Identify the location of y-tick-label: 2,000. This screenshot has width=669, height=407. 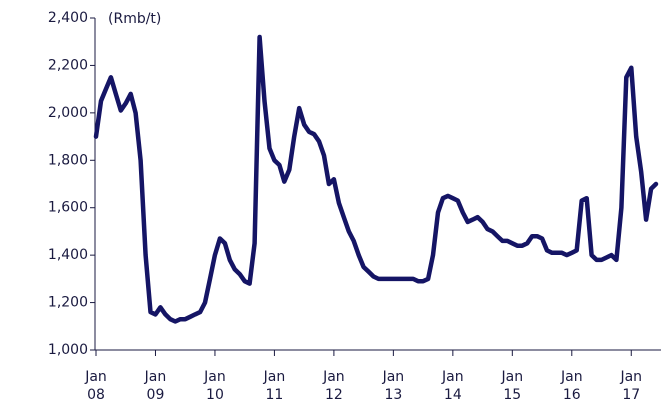
(68, 113).